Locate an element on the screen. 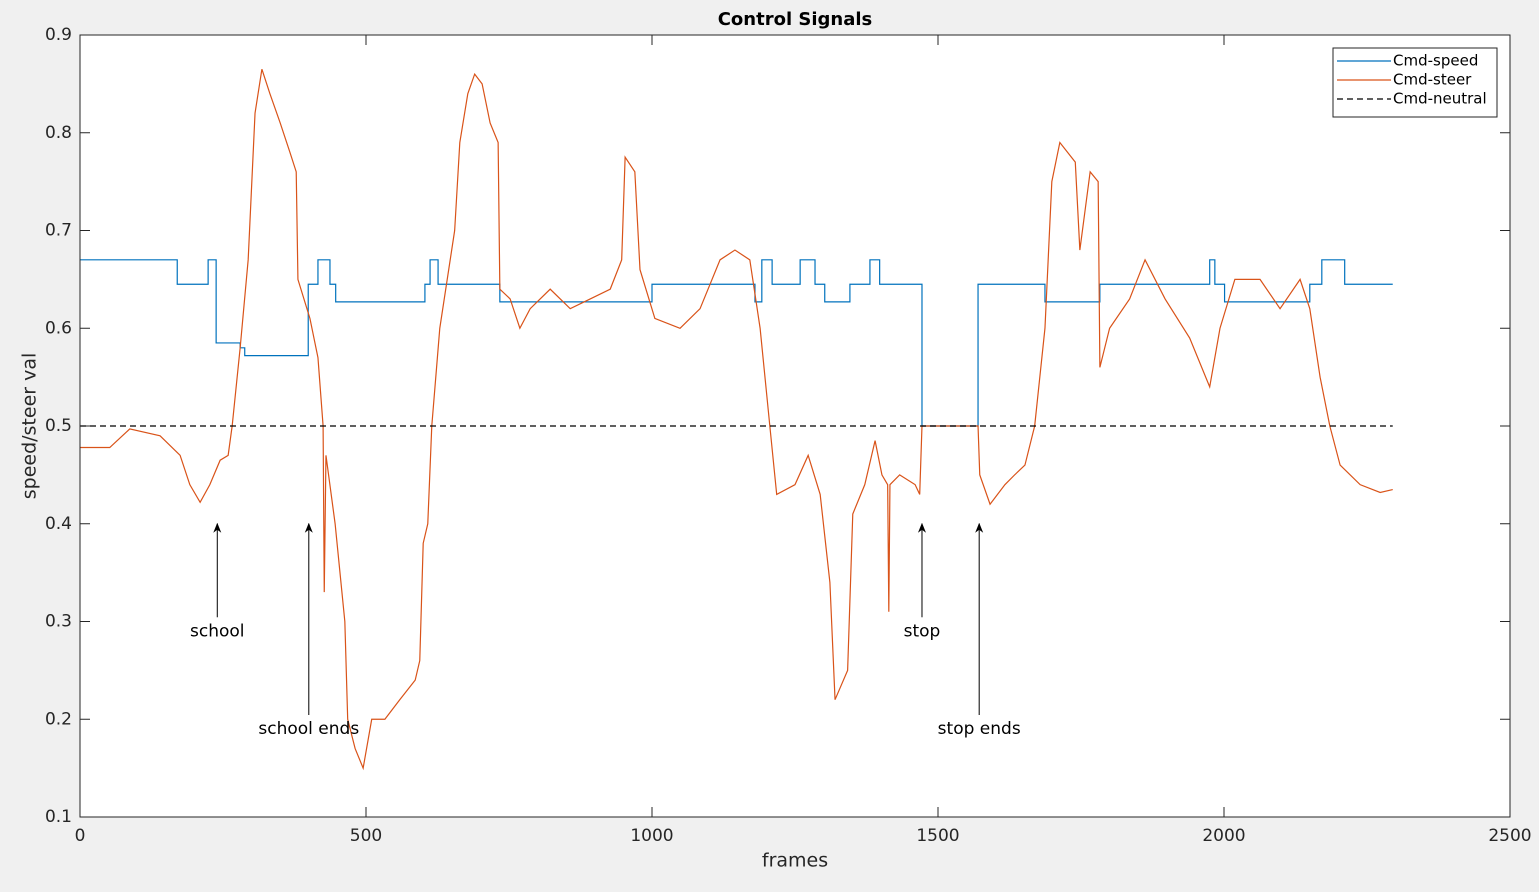 This screenshot has height=892, width=1539. x-tick-label: 1000 is located at coordinates (651, 836).